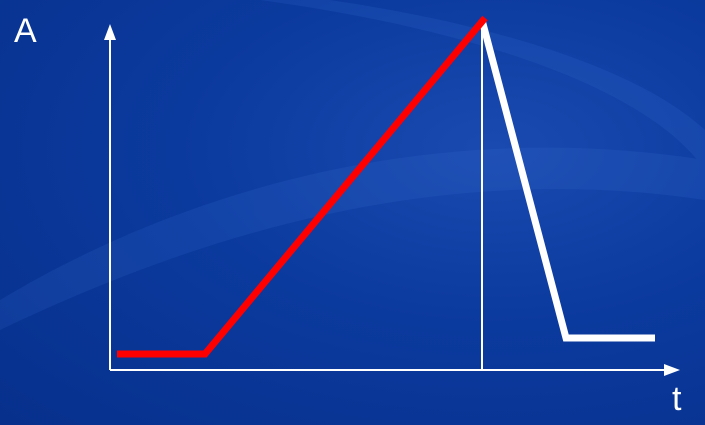  I want to click on y-axis-label: A, so click(25, 31).